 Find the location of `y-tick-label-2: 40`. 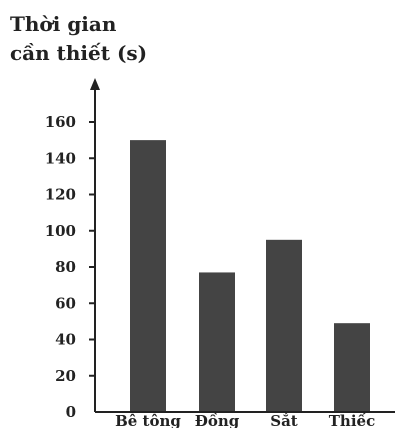

y-tick-label-2: 40 is located at coordinates (65, 340).